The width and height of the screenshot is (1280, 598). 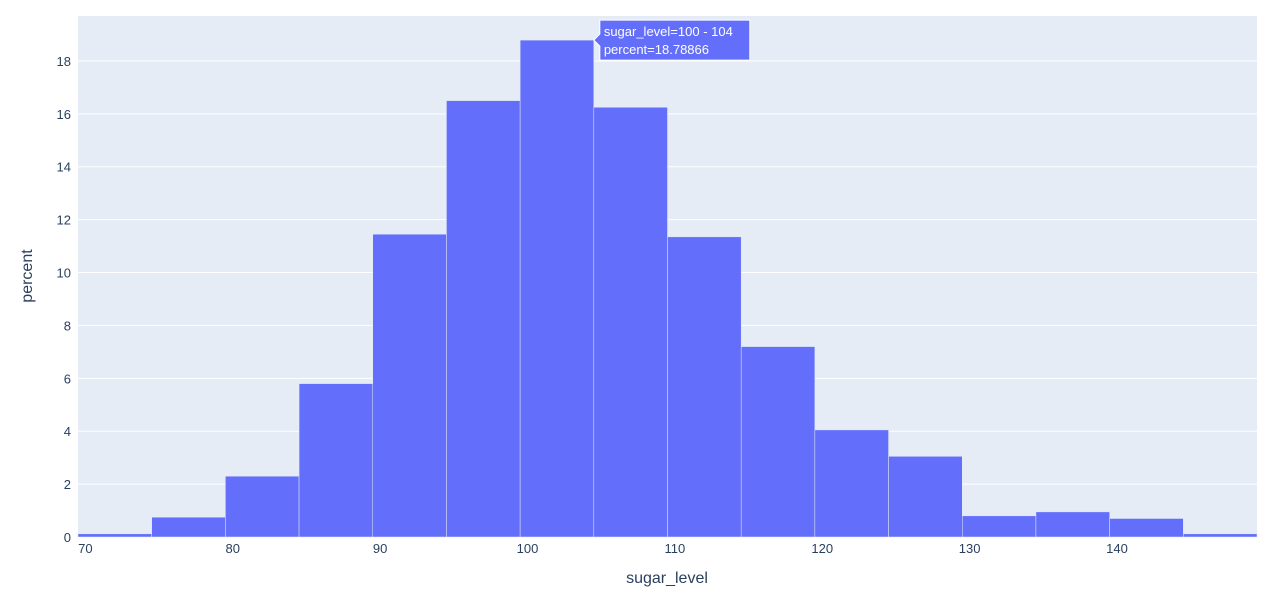 What do you see at coordinates (668, 31) in the screenshot?
I see `hover-tooltip-line1: sugar_level=100 - 104` at bounding box center [668, 31].